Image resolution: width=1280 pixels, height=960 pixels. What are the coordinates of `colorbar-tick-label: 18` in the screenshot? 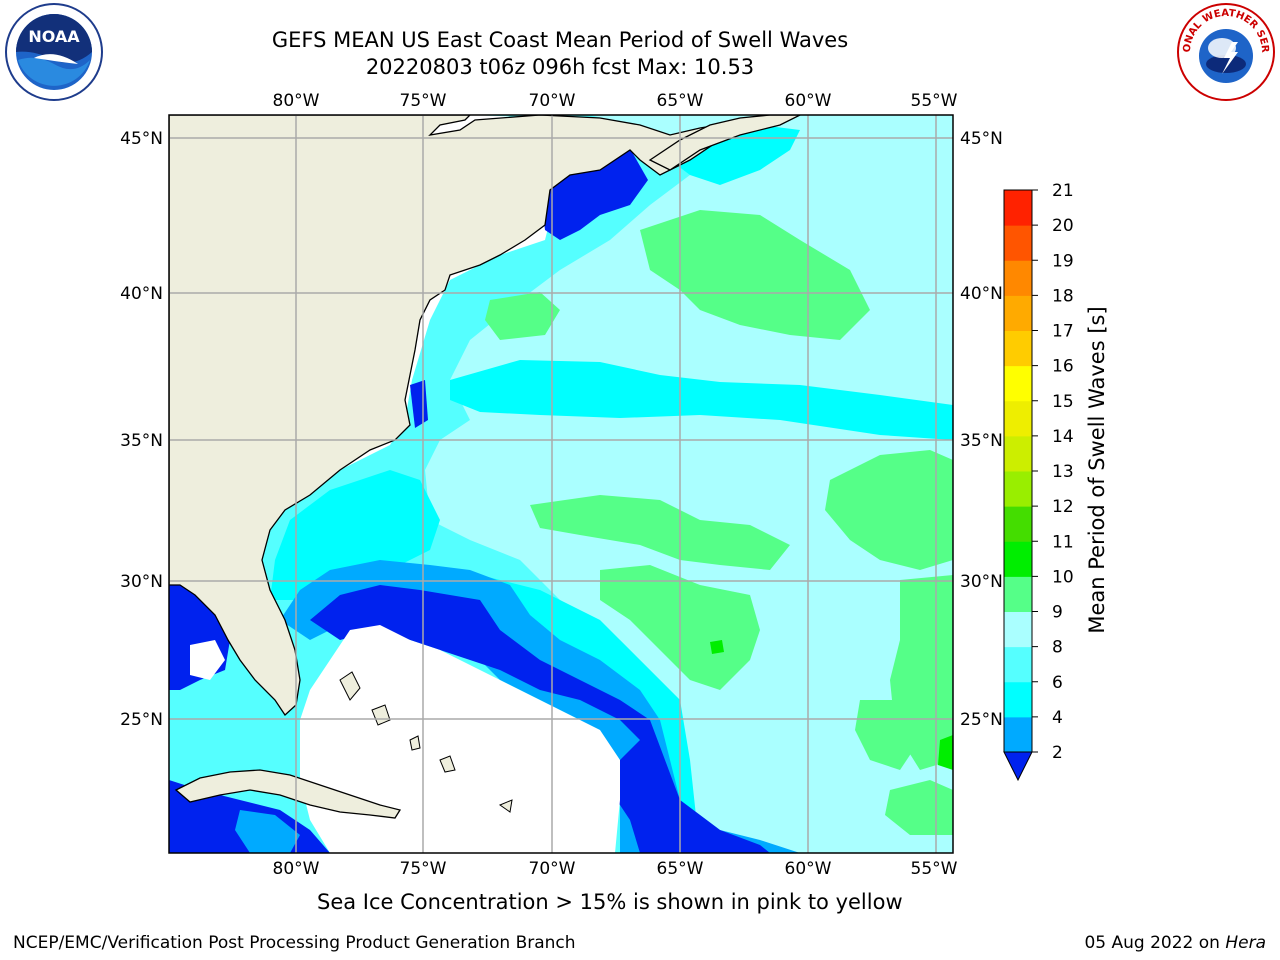 It's located at (1063, 296).